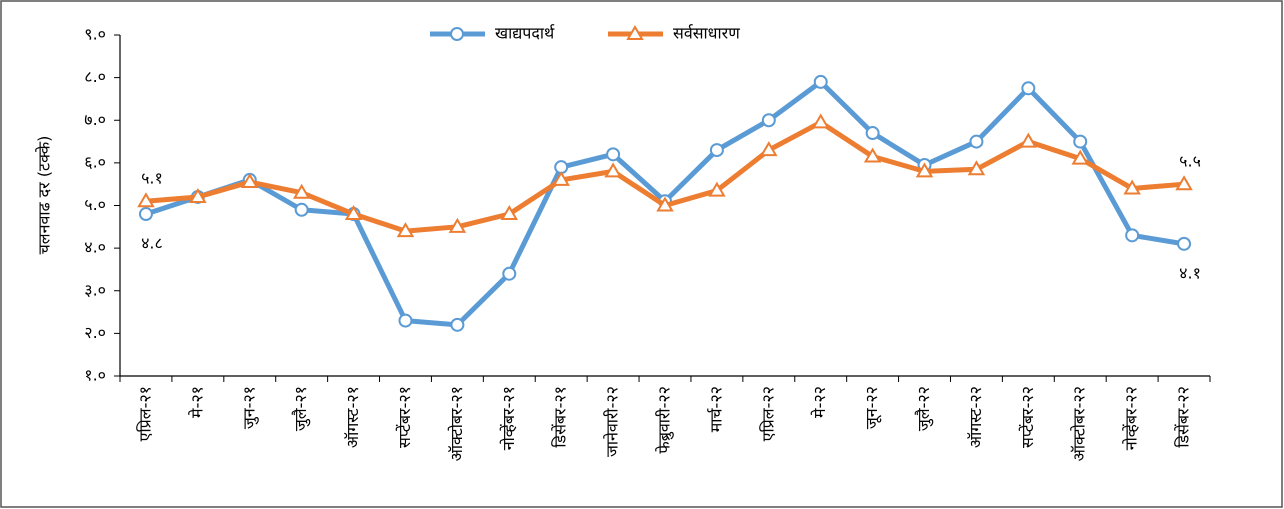  What do you see at coordinates (95, 375) in the screenshot?
I see `y-tick-label: १.०` at bounding box center [95, 375].